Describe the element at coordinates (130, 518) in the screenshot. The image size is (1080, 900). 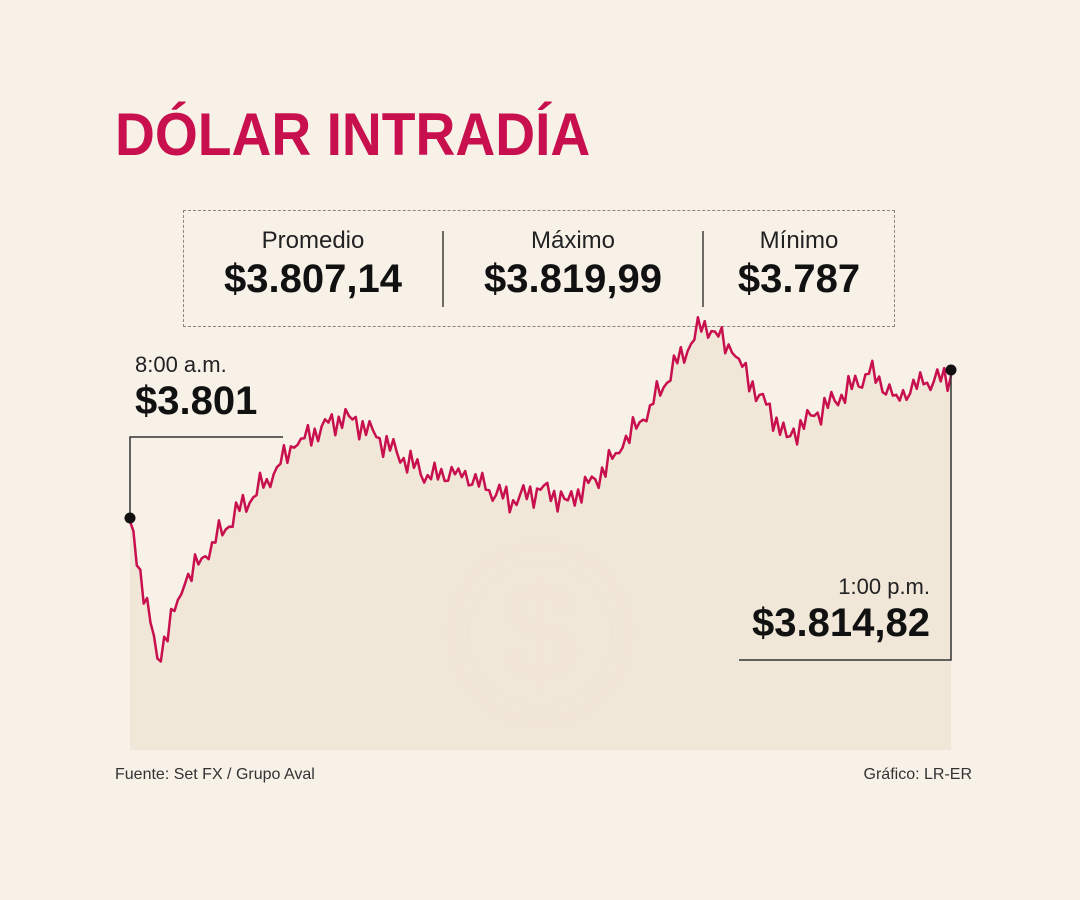
I see `open-point-marker` at that location.